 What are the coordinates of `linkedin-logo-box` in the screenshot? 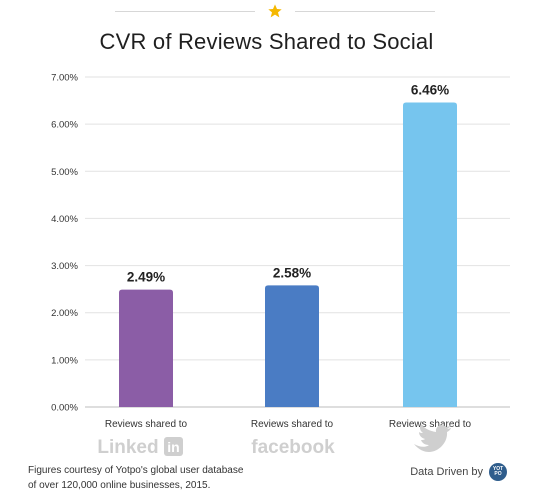 It's located at (173, 446).